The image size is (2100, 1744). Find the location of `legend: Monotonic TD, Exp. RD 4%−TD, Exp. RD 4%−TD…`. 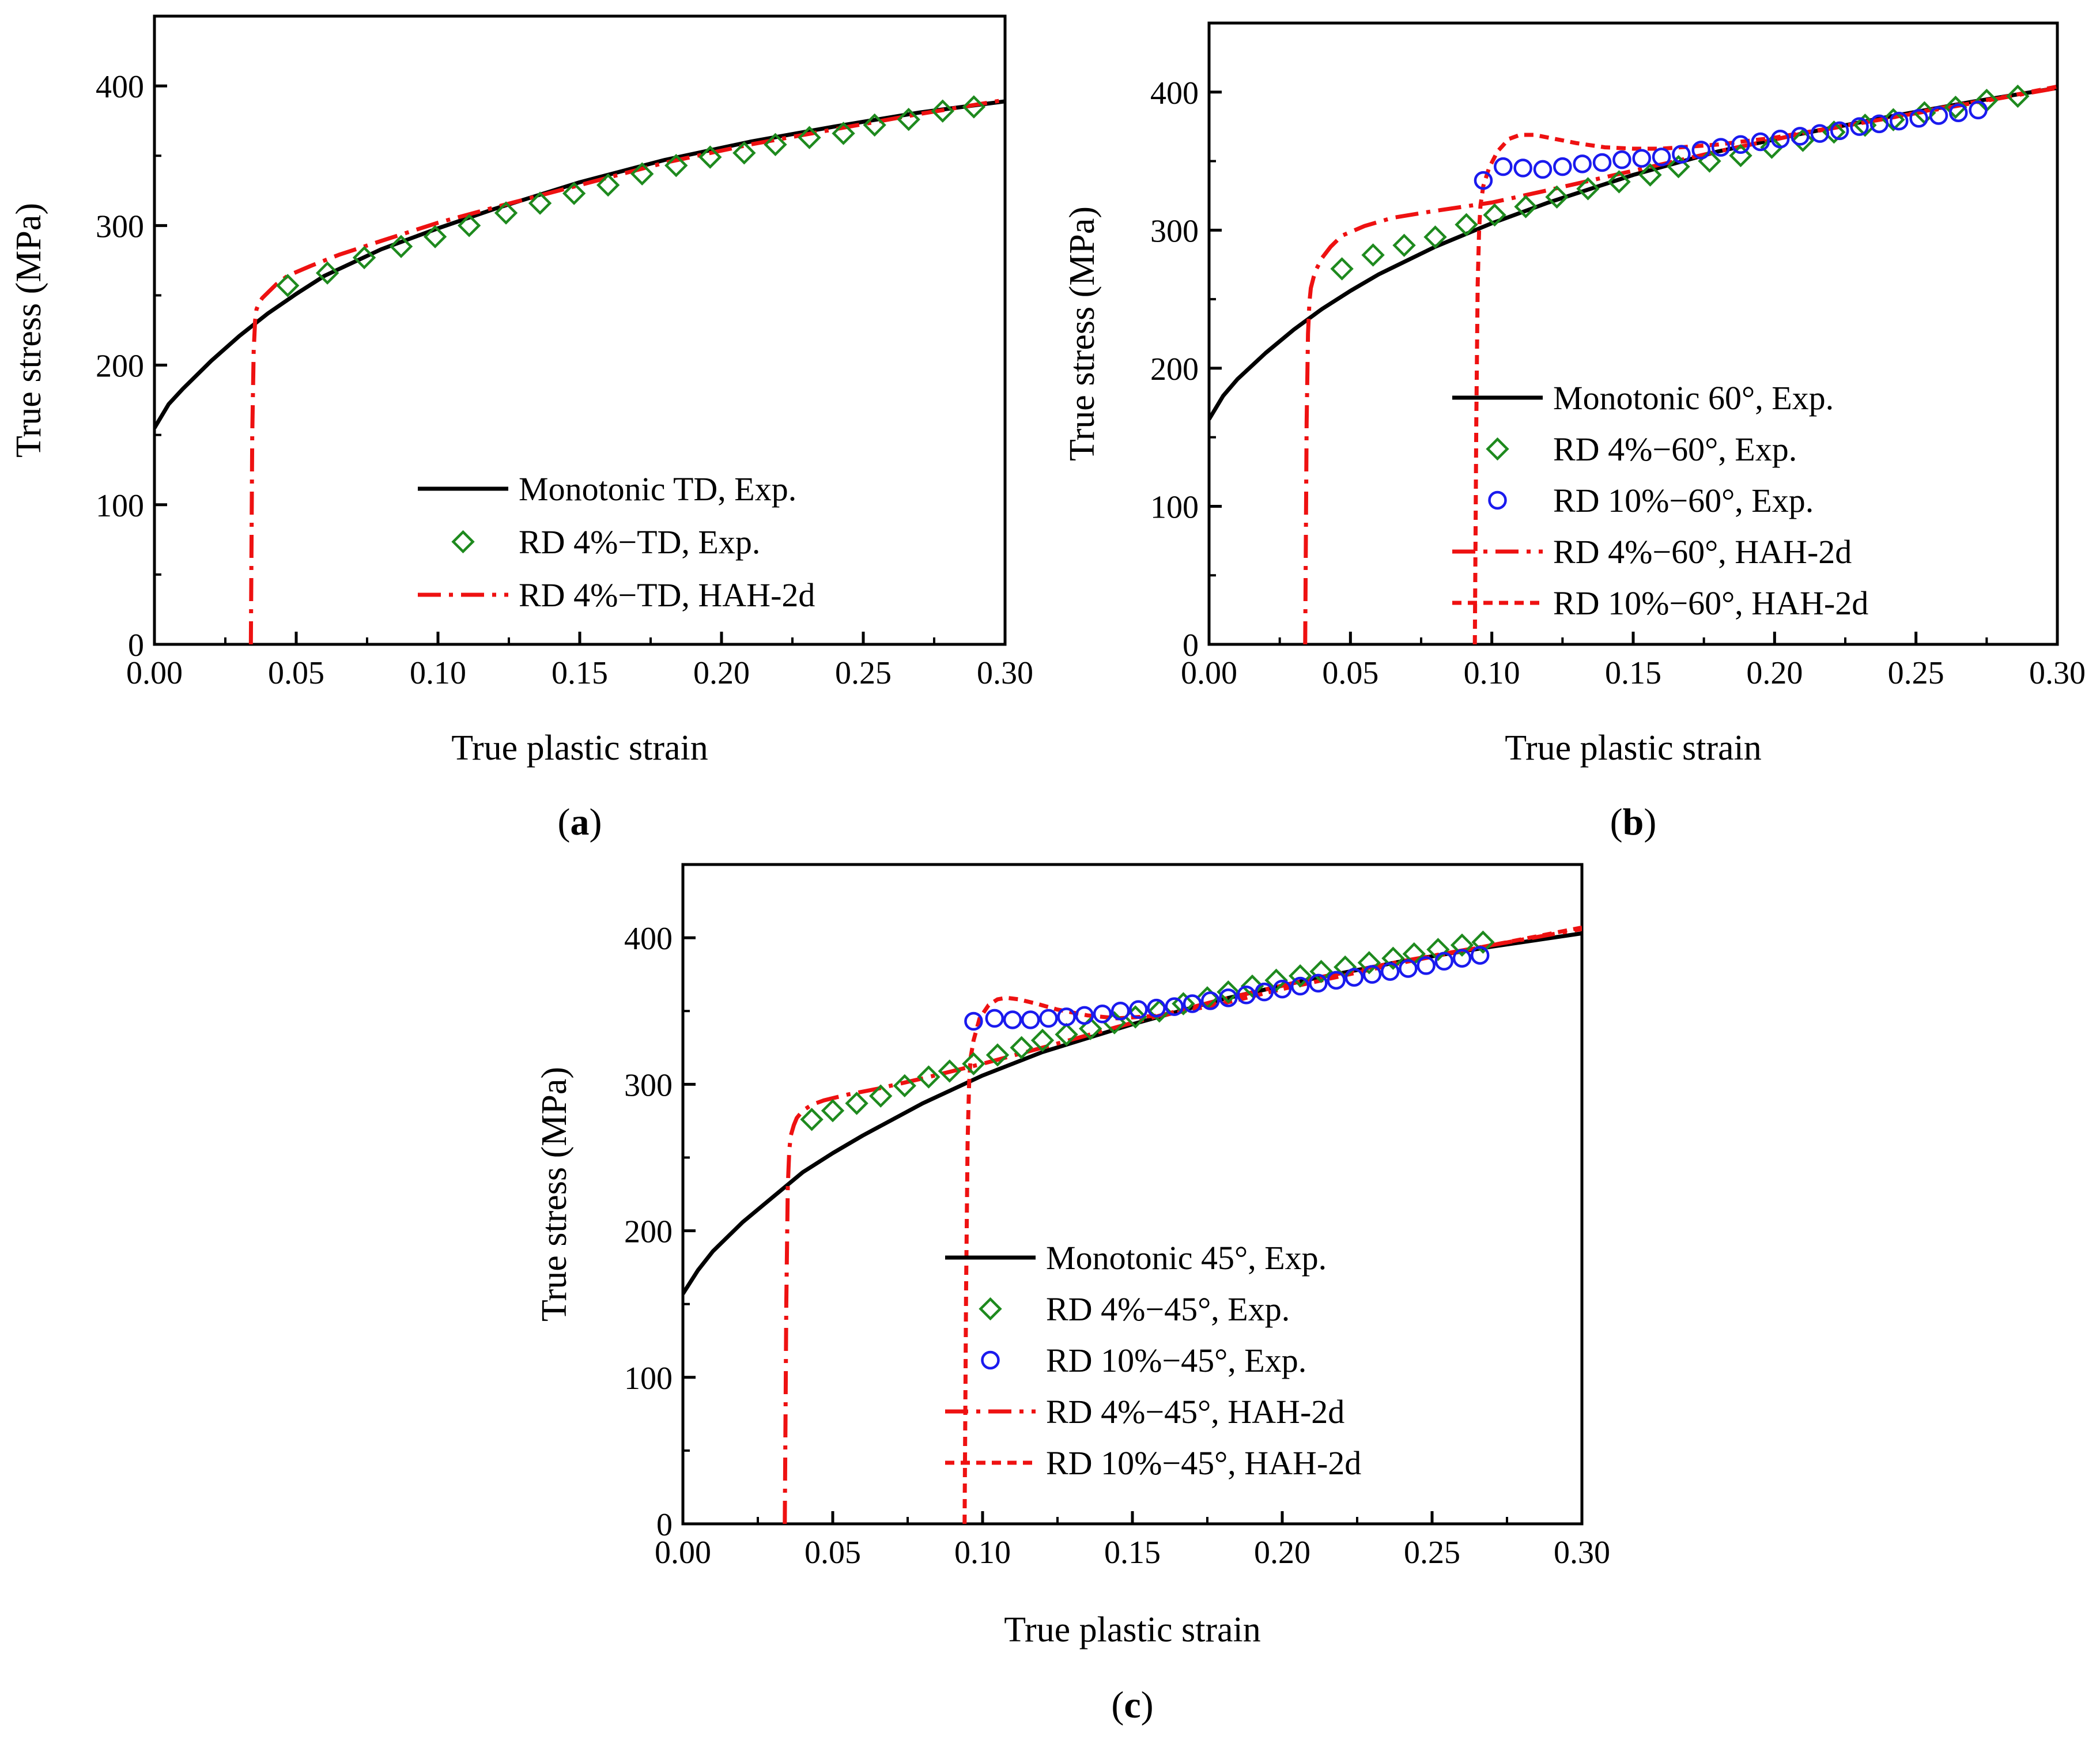

legend: Monotonic TD, Exp. RD 4%−TD, Exp. RD 4%−TD… is located at coordinates (616, 542).